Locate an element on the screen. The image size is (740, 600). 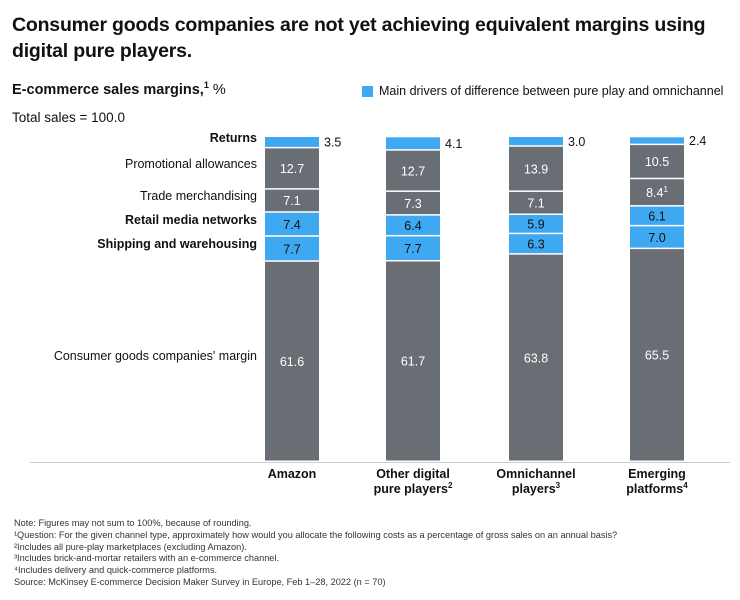
category-footnote-marker: 3 is located at coordinates (558, 485).